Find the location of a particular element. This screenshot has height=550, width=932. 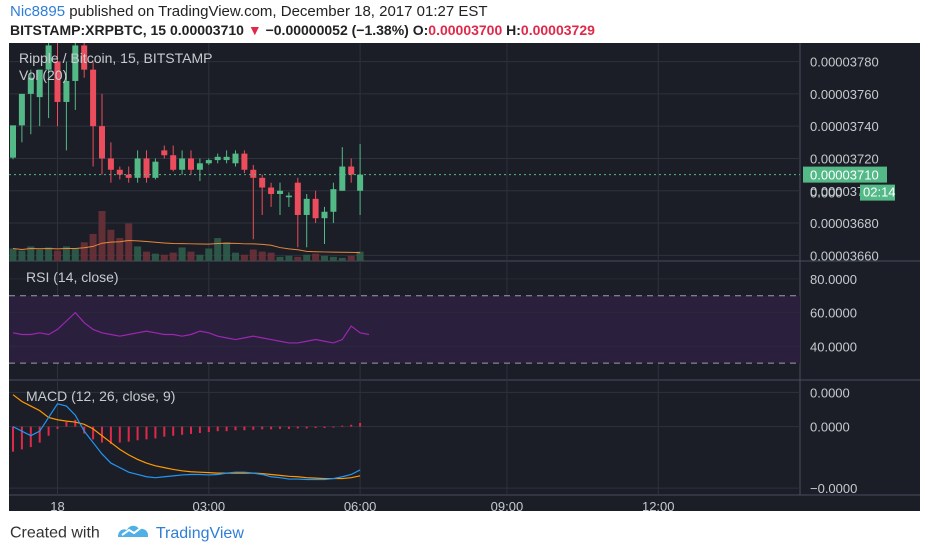

footer: Created with TradingView is located at coordinates (127, 533).